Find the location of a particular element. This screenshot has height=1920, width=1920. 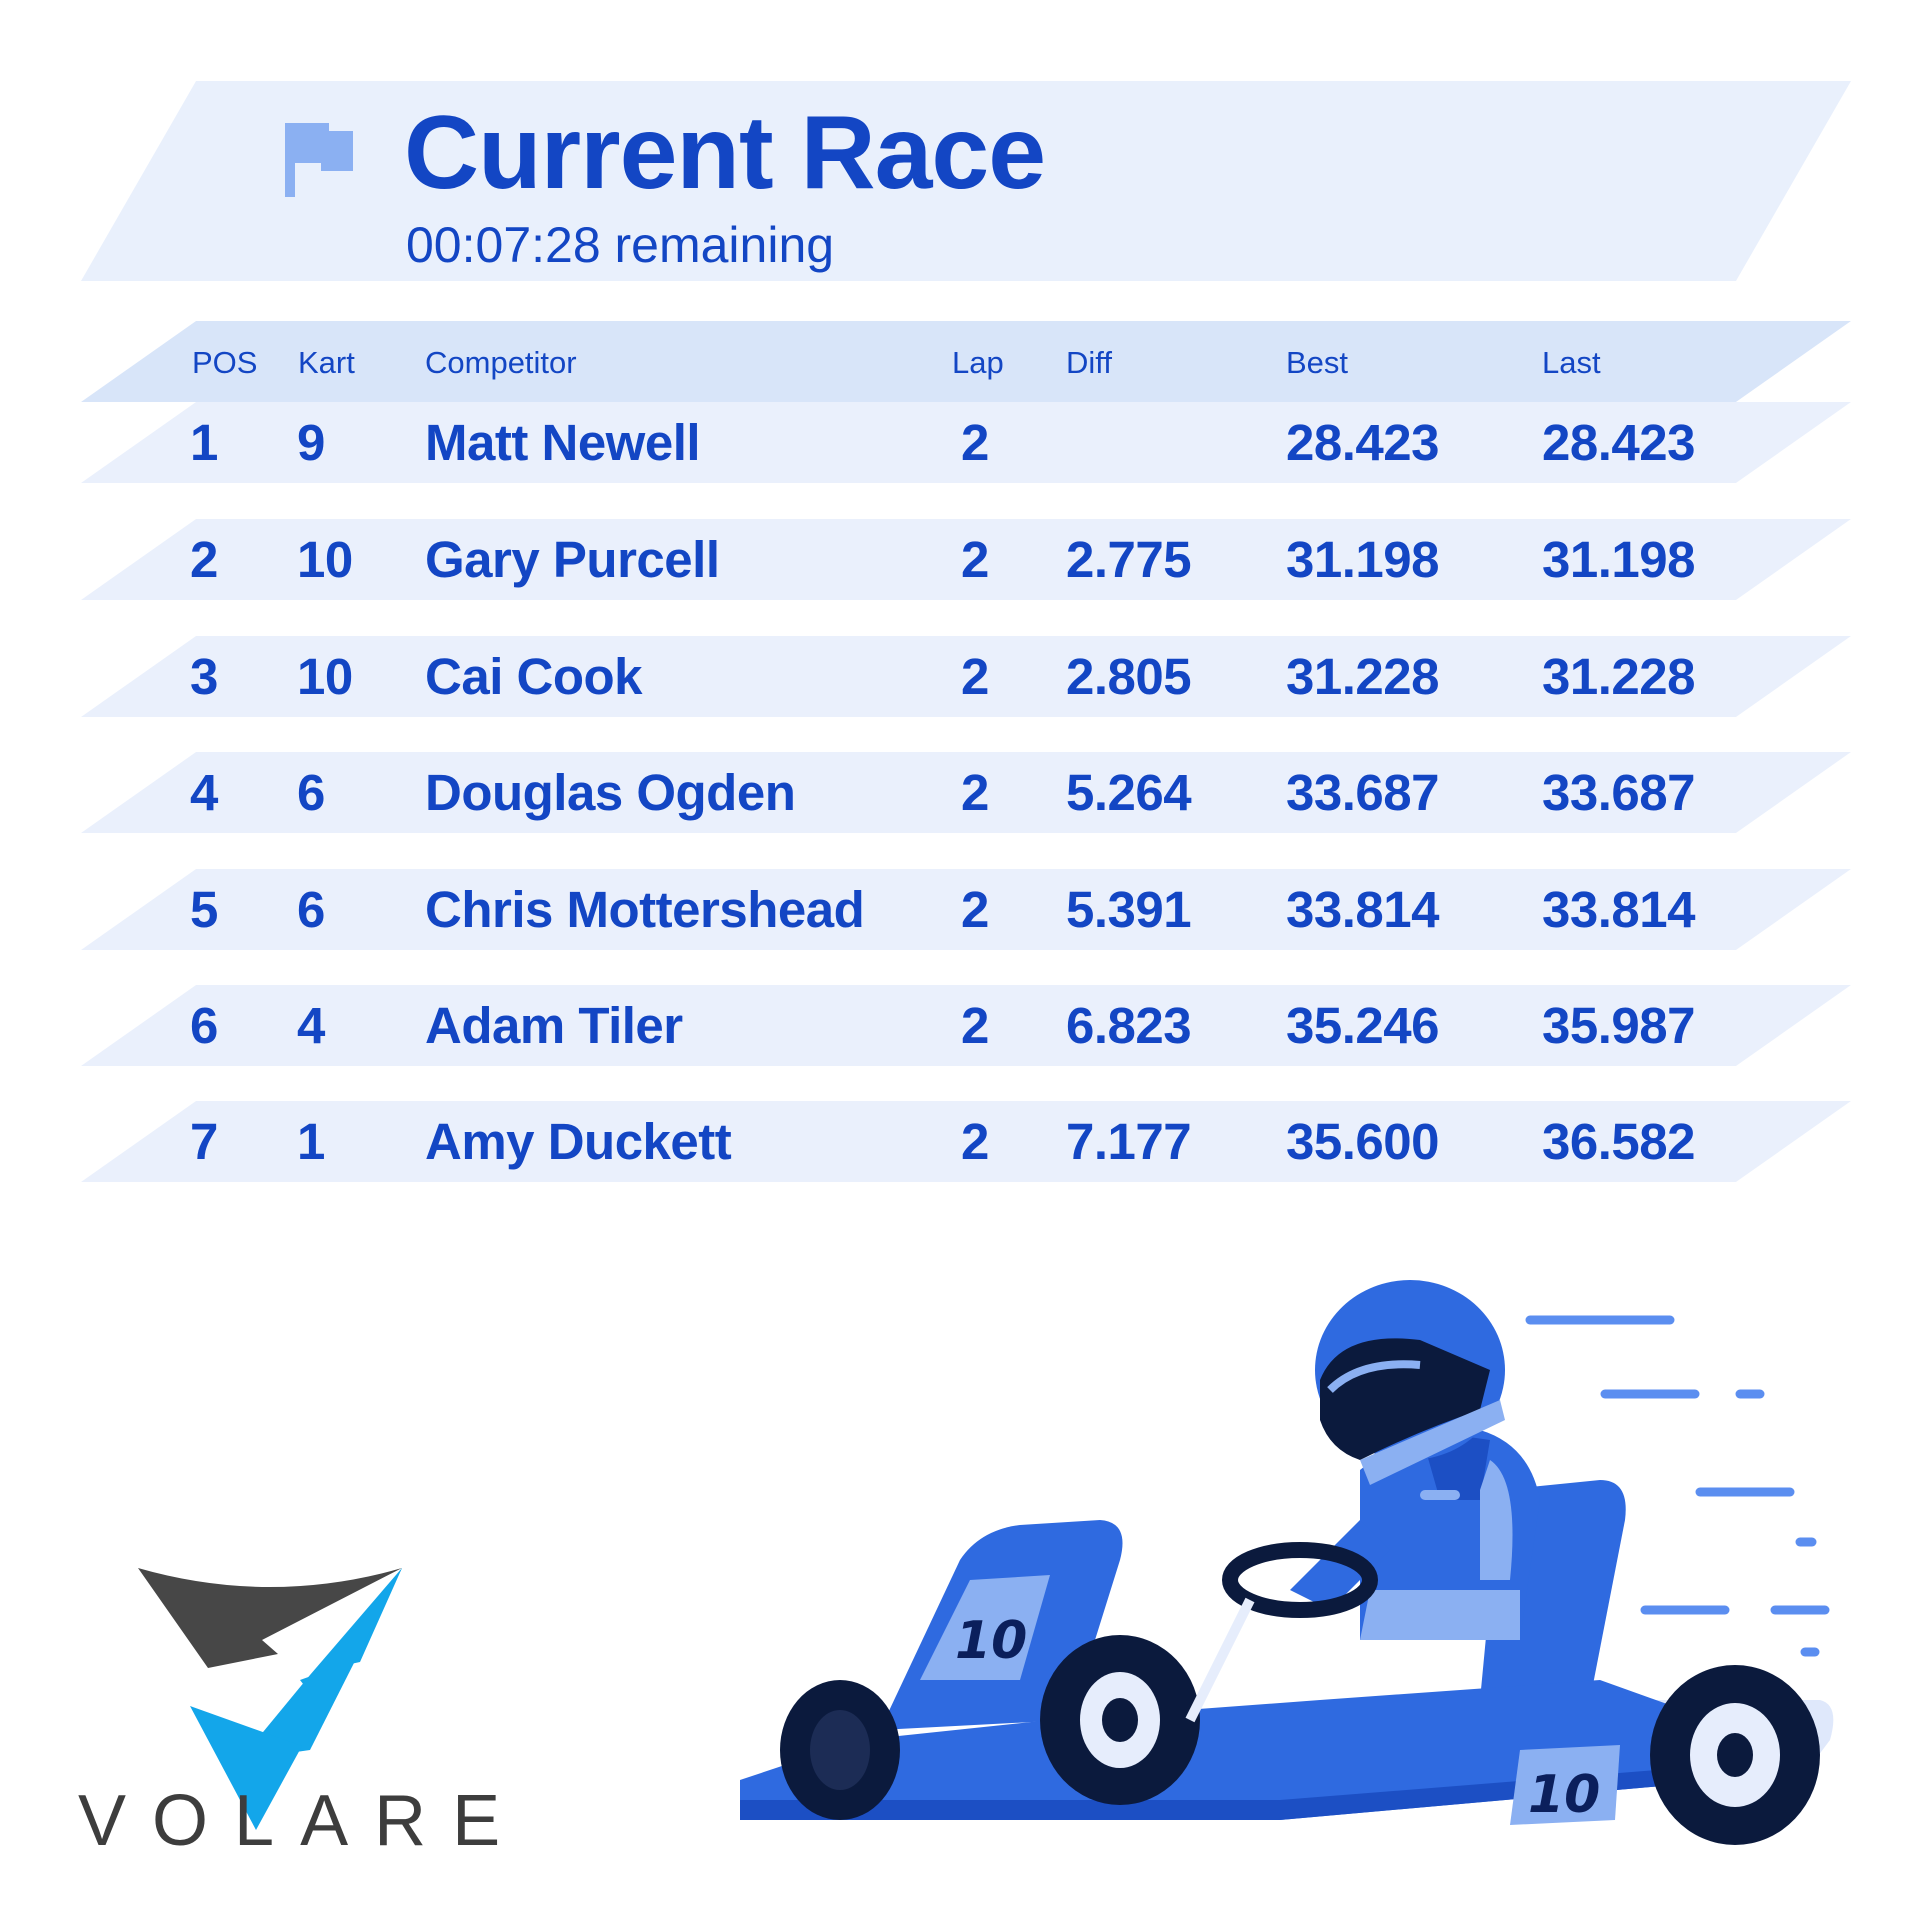

row-pos: 4 is located at coordinates (204, 792).